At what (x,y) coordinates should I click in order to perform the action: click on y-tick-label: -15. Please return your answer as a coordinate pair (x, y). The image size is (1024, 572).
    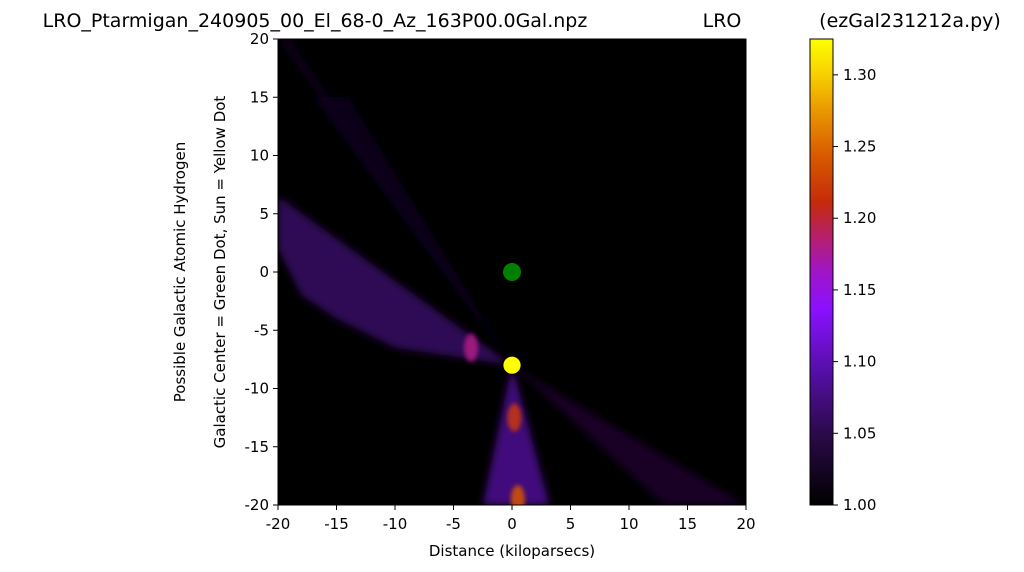
    Looking at the image, I should click on (257, 447).